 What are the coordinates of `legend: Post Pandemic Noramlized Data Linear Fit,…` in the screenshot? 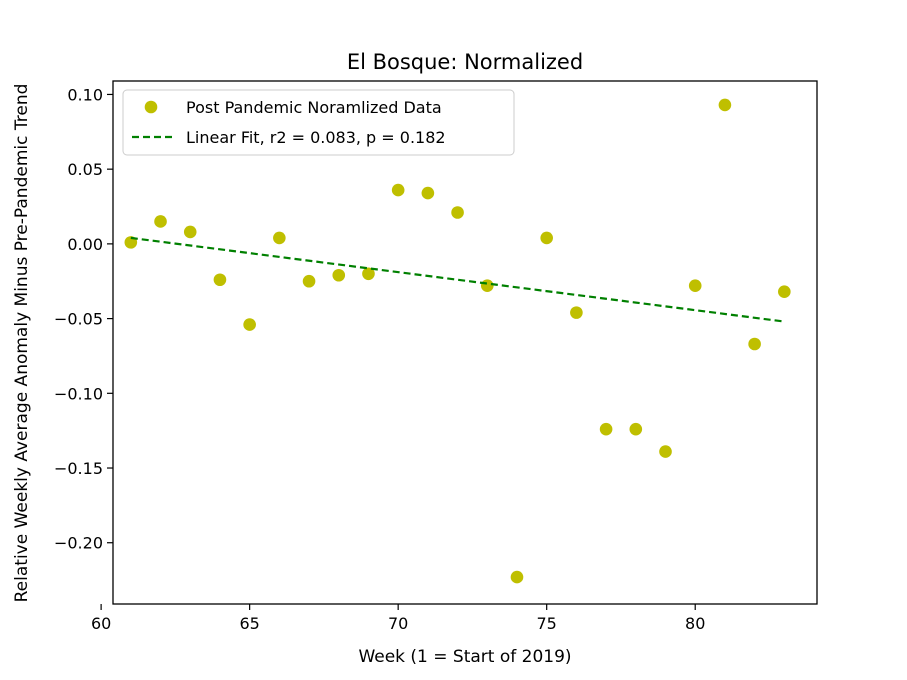 It's located at (318, 122).